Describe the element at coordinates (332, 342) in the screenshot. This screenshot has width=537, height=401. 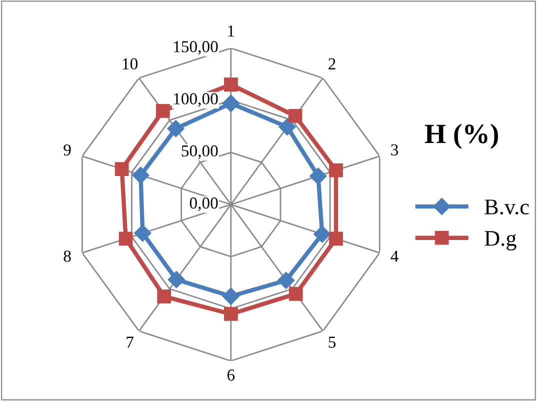
I see `spoke-label: 5` at that location.